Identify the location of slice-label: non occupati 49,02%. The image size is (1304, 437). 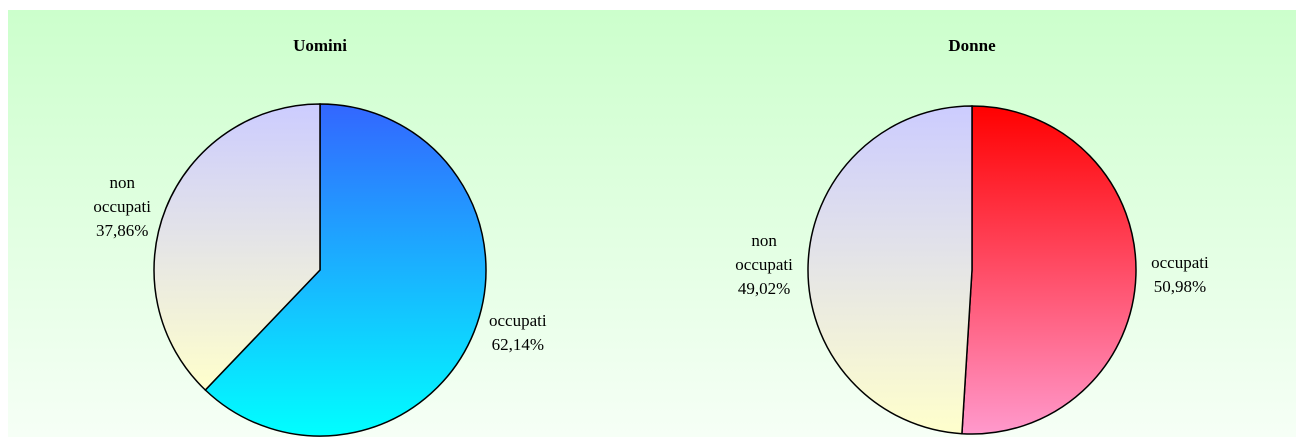
(764, 265).